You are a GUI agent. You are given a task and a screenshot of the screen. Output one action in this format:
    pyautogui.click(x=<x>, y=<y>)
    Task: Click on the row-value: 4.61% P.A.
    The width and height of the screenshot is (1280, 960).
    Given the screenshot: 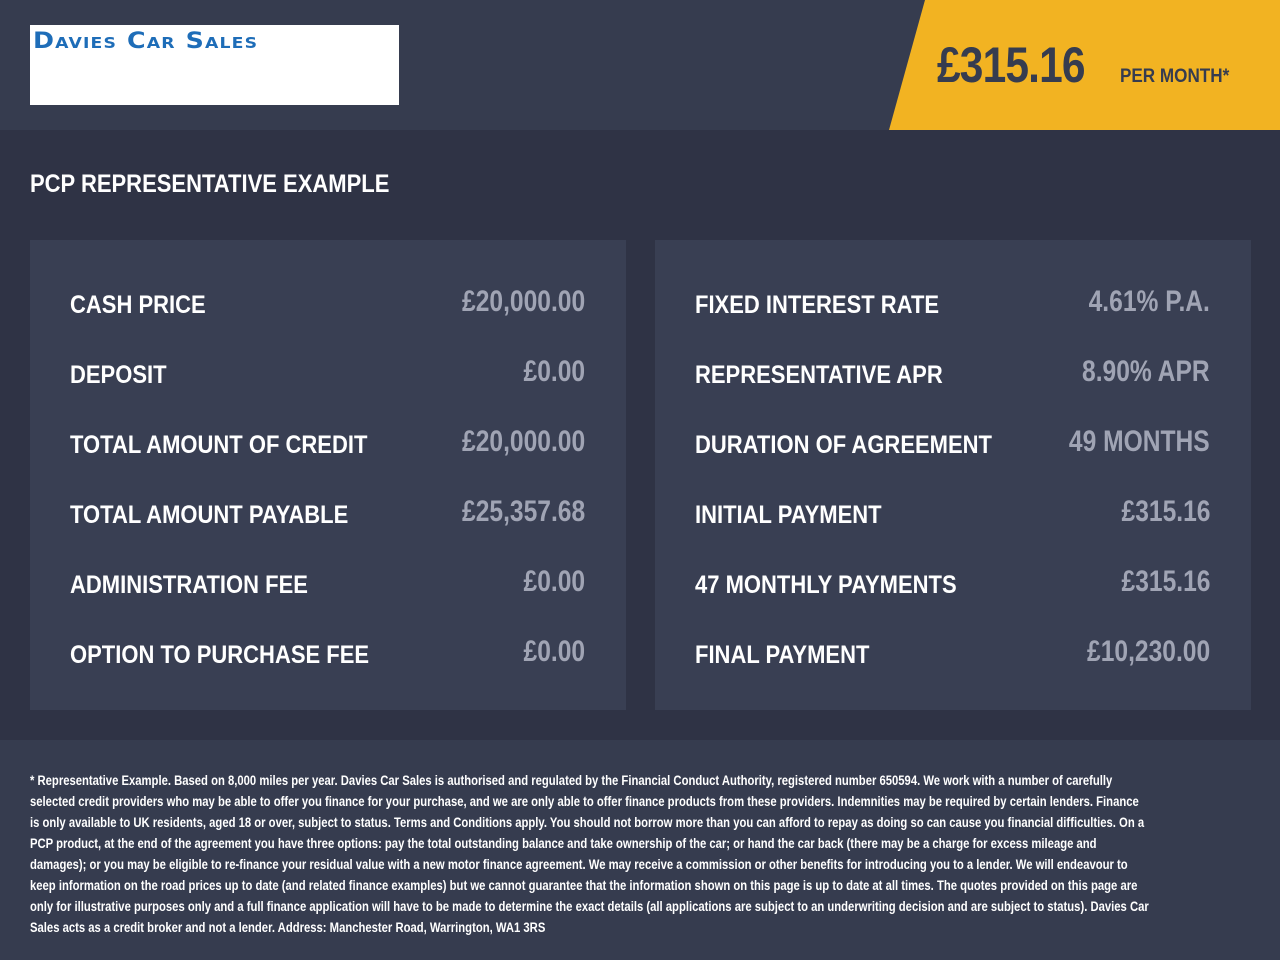 What is the action you would take?
    pyautogui.click(x=1149, y=301)
    